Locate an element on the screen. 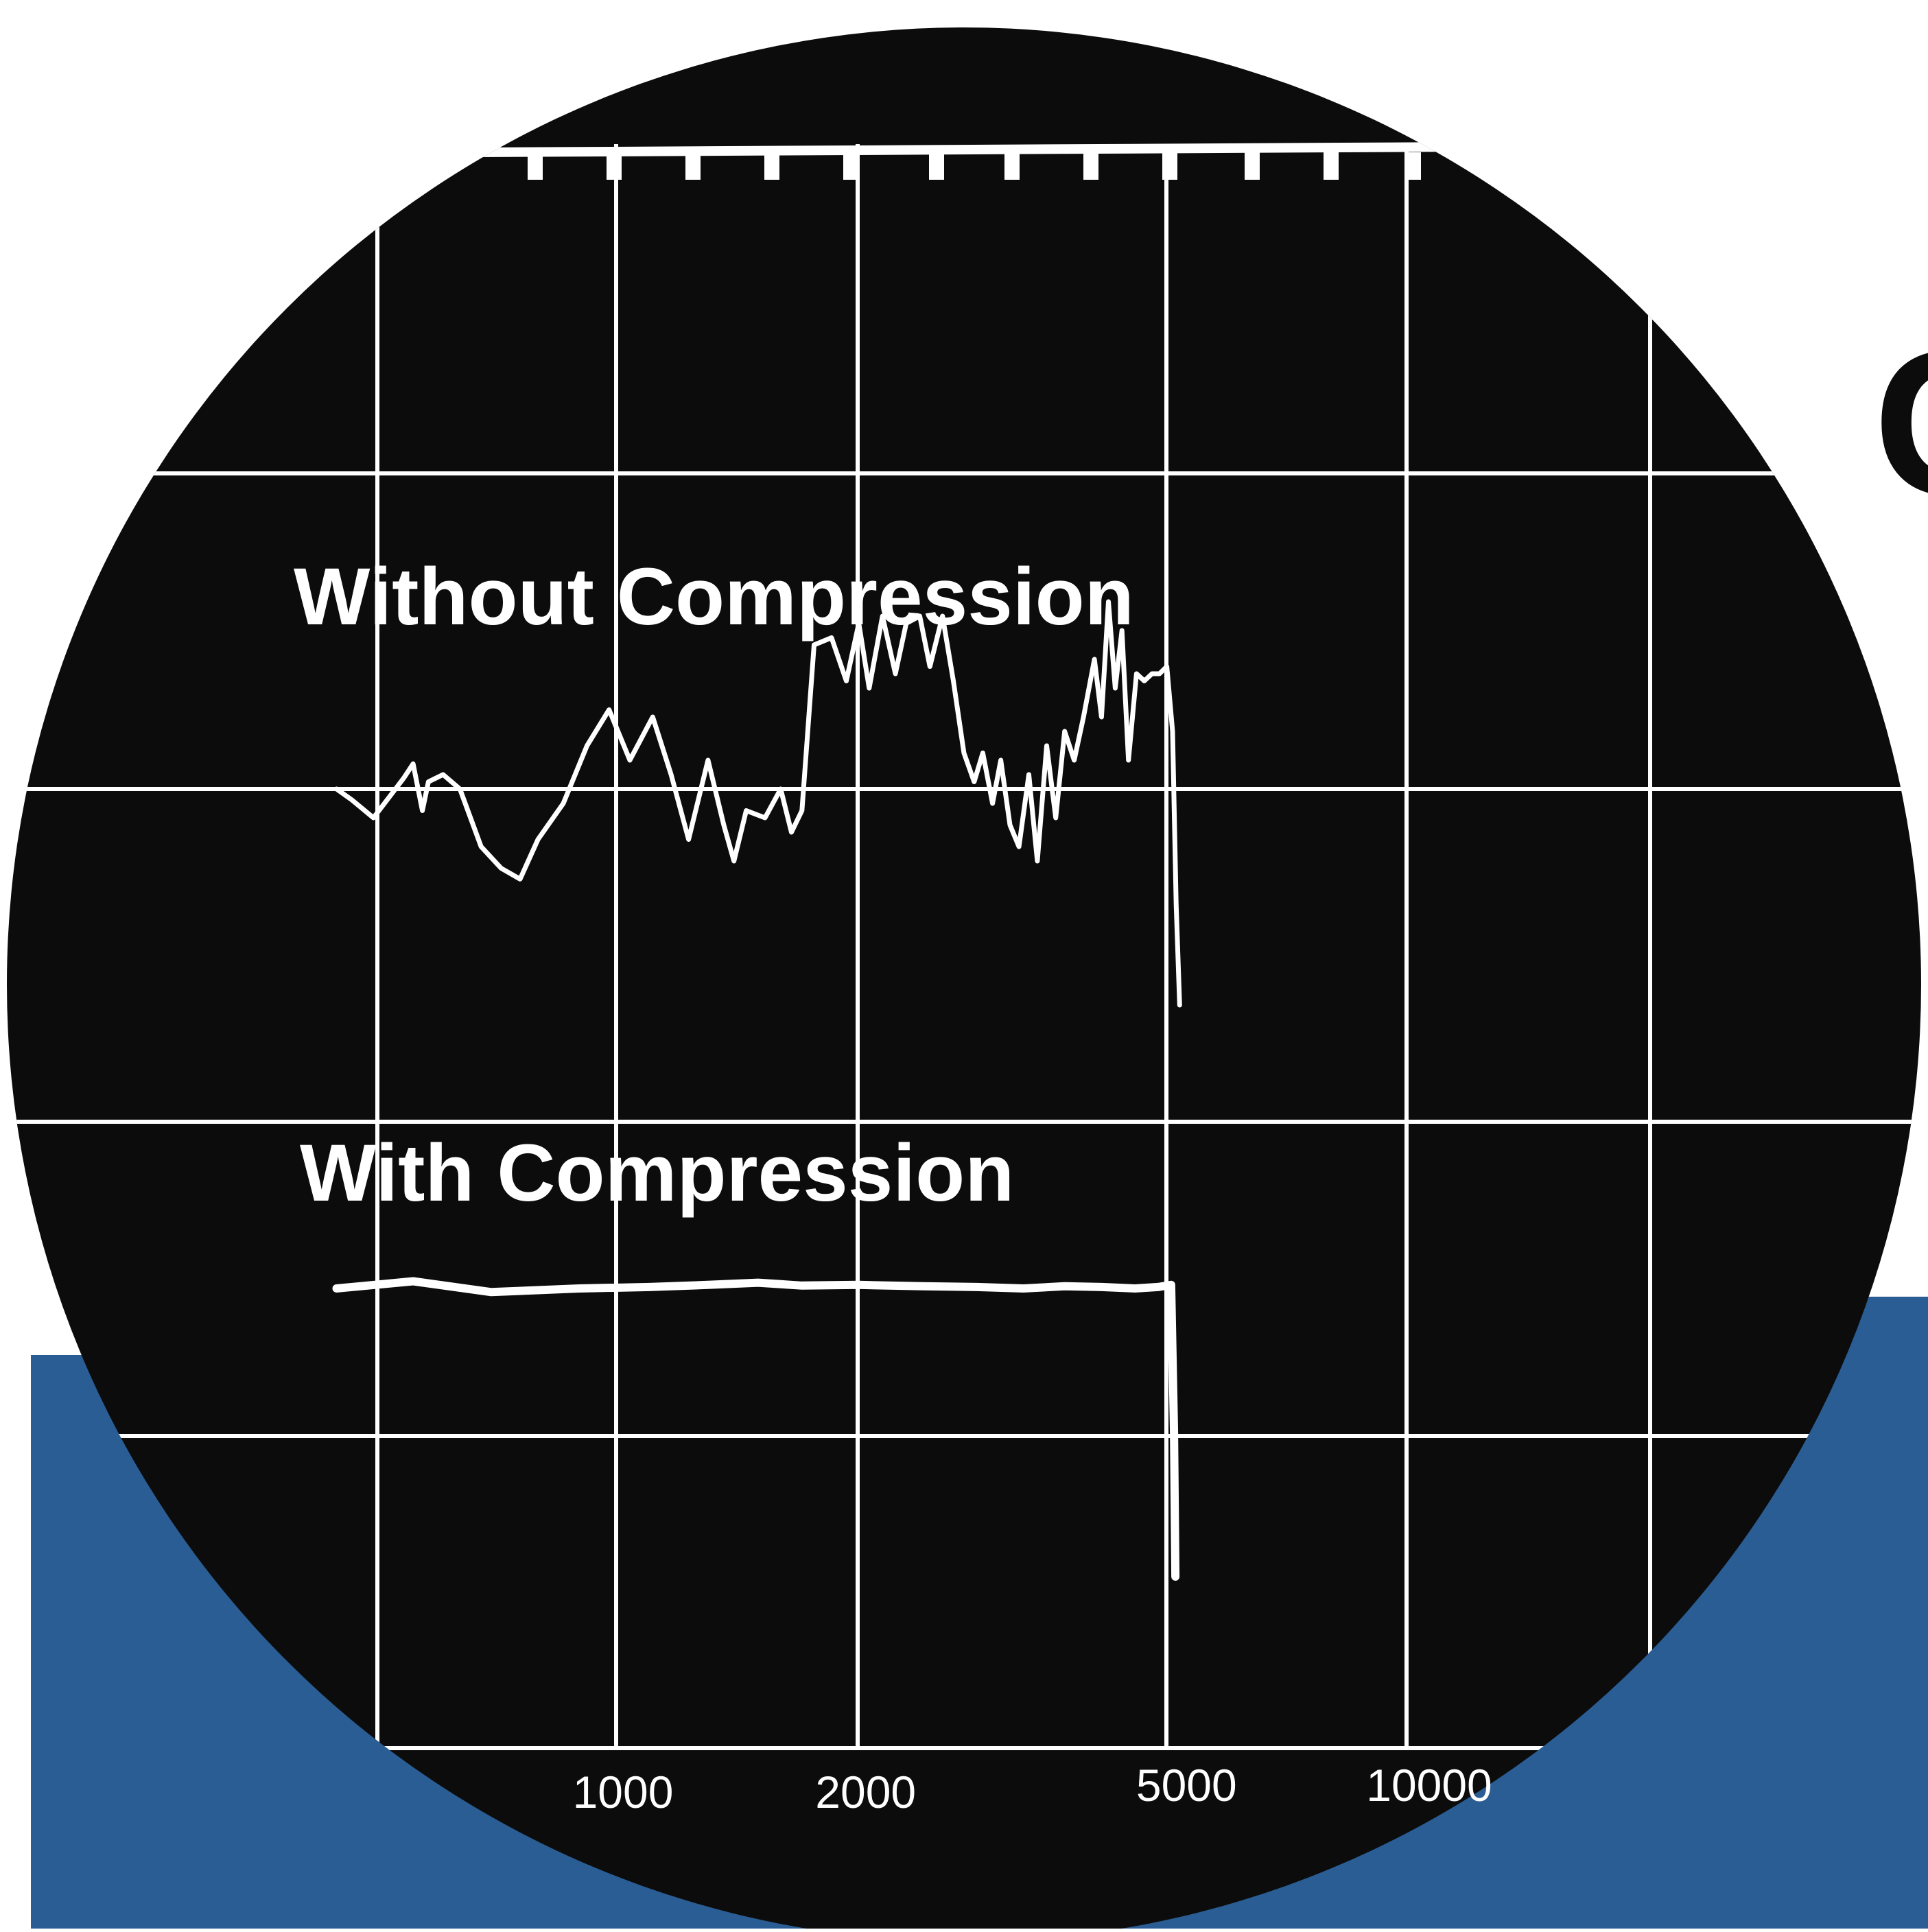  trace-without-compression is located at coordinates (758, 803).